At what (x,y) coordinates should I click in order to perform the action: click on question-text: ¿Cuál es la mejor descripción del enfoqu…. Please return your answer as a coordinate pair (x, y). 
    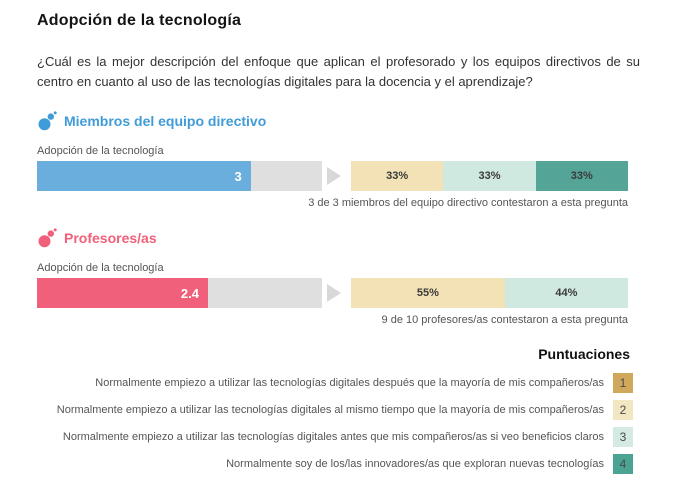
    Looking at the image, I should click on (338, 72).